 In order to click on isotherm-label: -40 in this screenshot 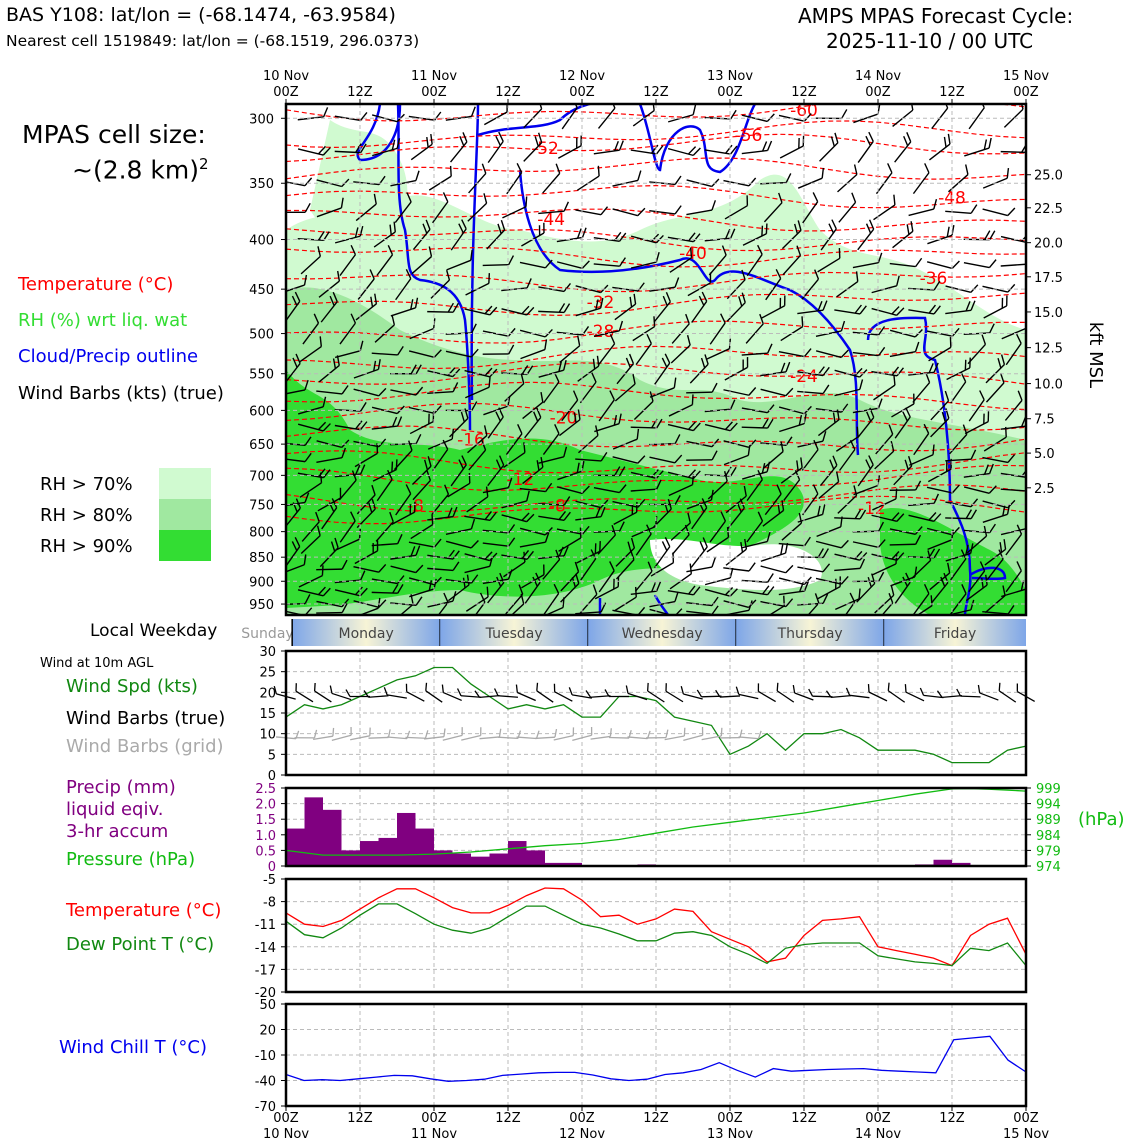, I will do `click(693, 254)`.